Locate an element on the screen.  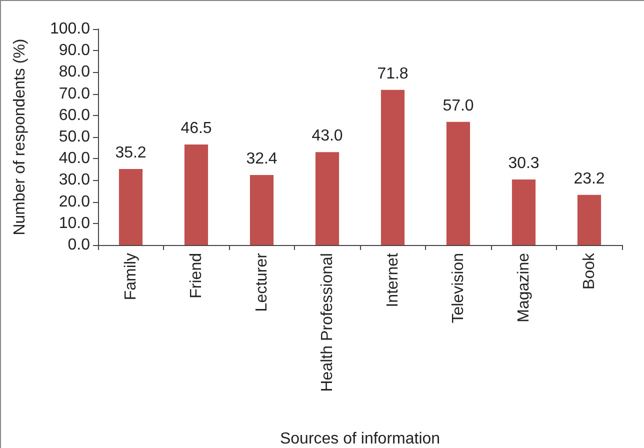
y-tick-label: 100.0 is located at coordinates (70, 29).